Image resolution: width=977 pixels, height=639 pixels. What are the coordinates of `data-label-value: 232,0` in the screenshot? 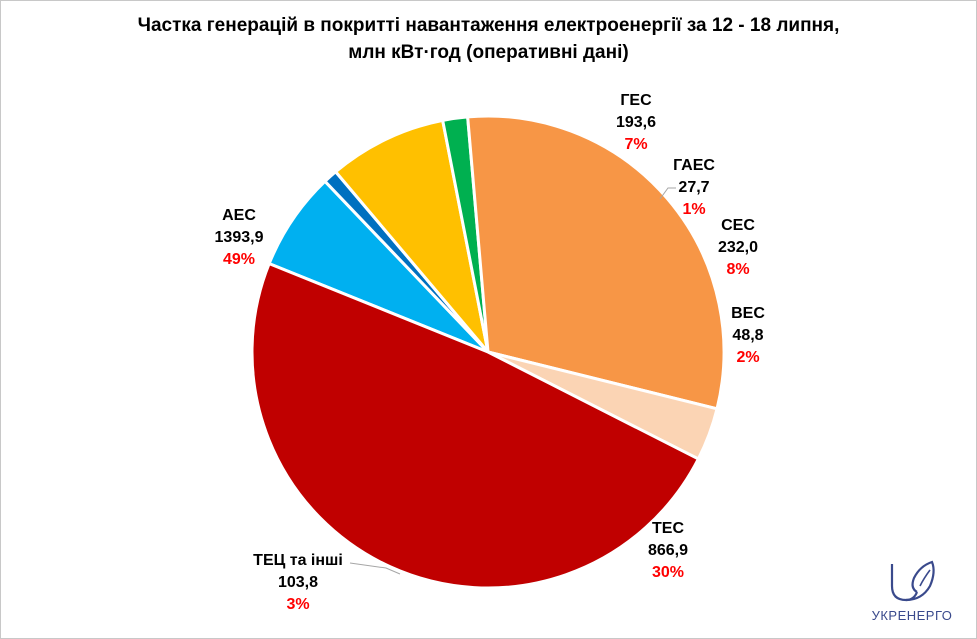 It's located at (738, 247).